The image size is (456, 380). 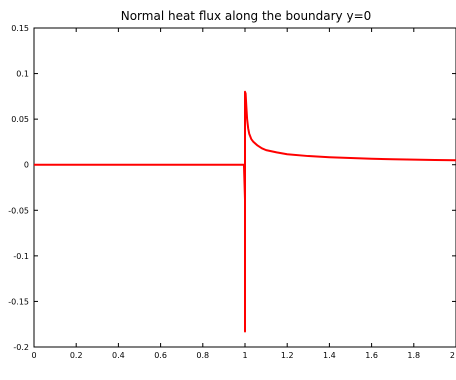 What do you see at coordinates (76, 355) in the screenshot?
I see `x-tick-label: 0.2` at bounding box center [76, 355].